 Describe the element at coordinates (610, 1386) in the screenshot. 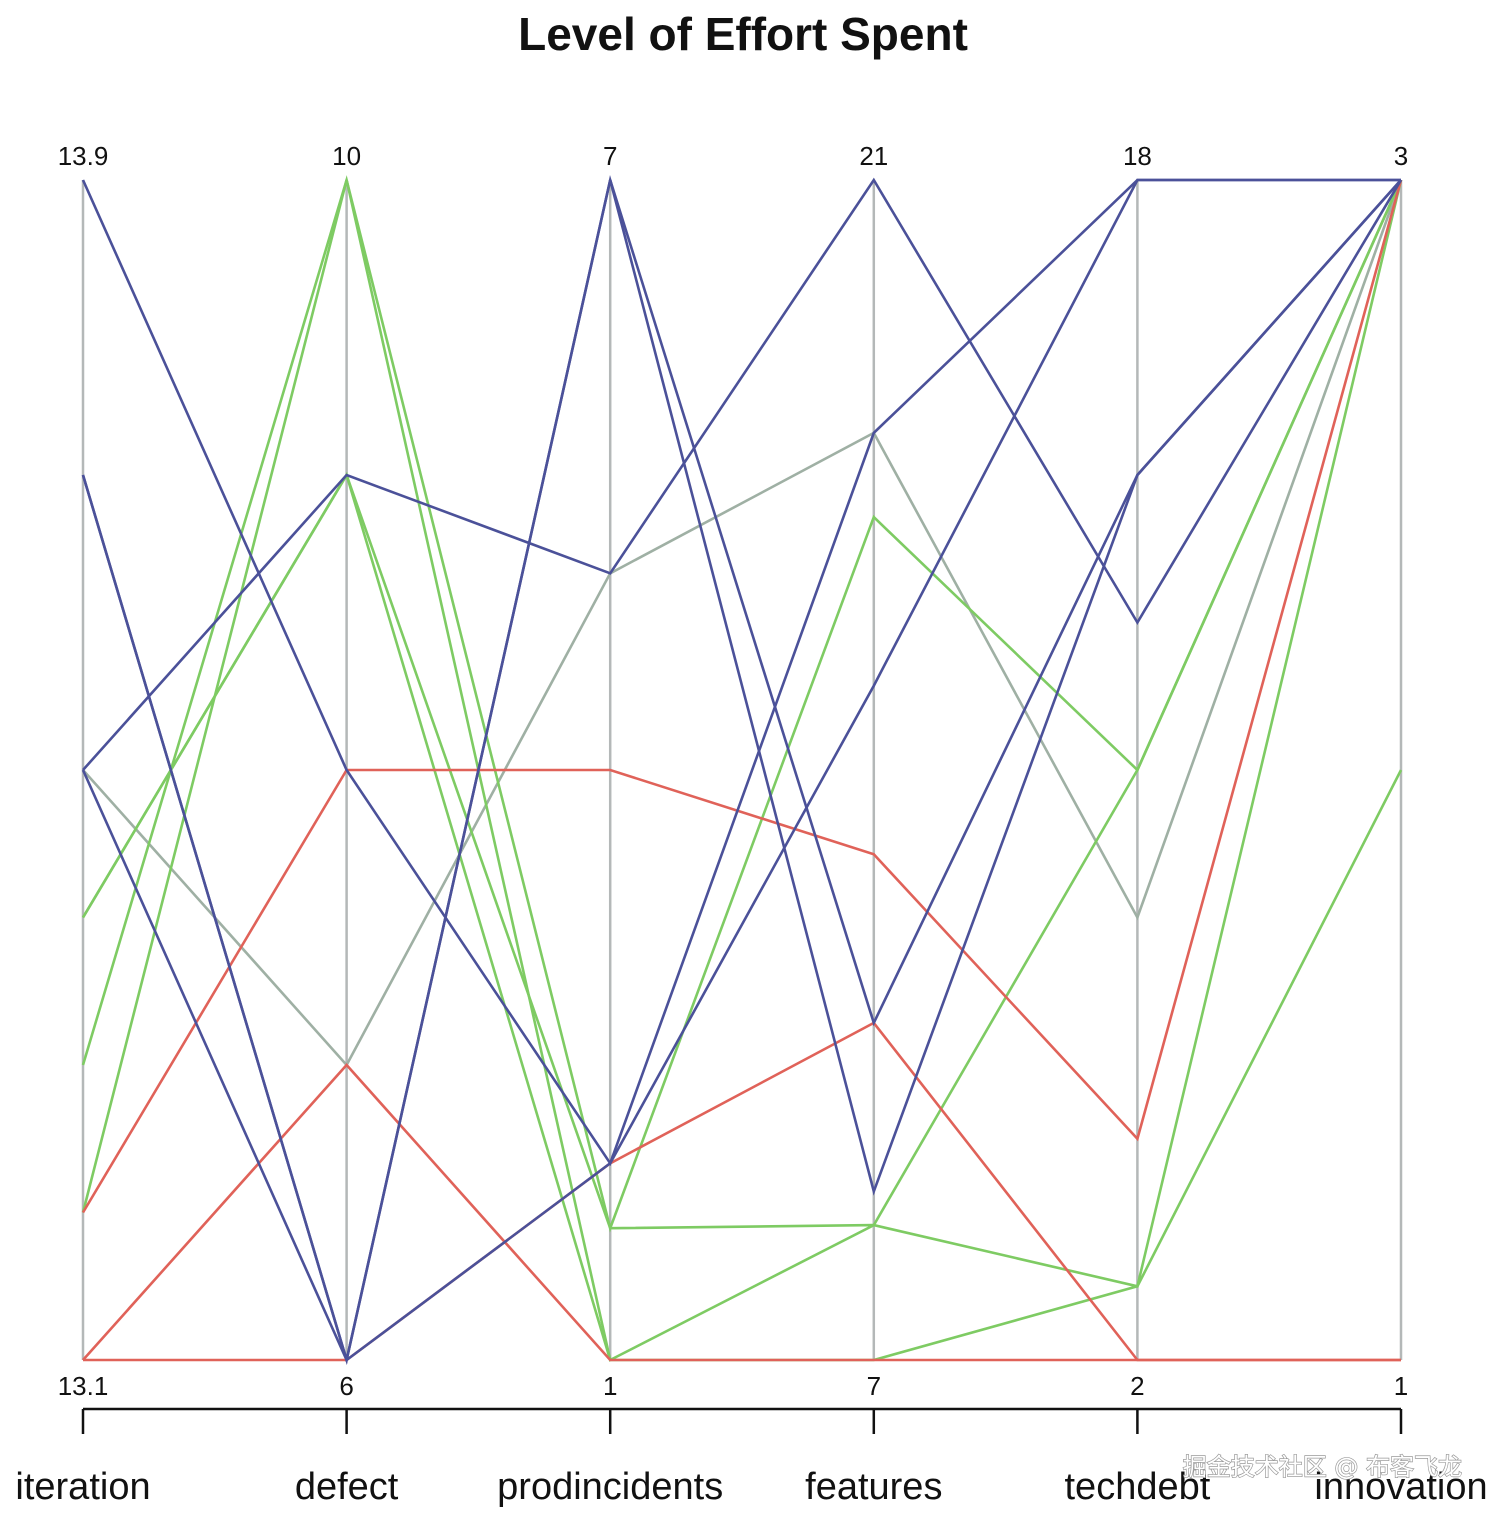

I see `axis-min-label-prodincidents: 1` at that location.